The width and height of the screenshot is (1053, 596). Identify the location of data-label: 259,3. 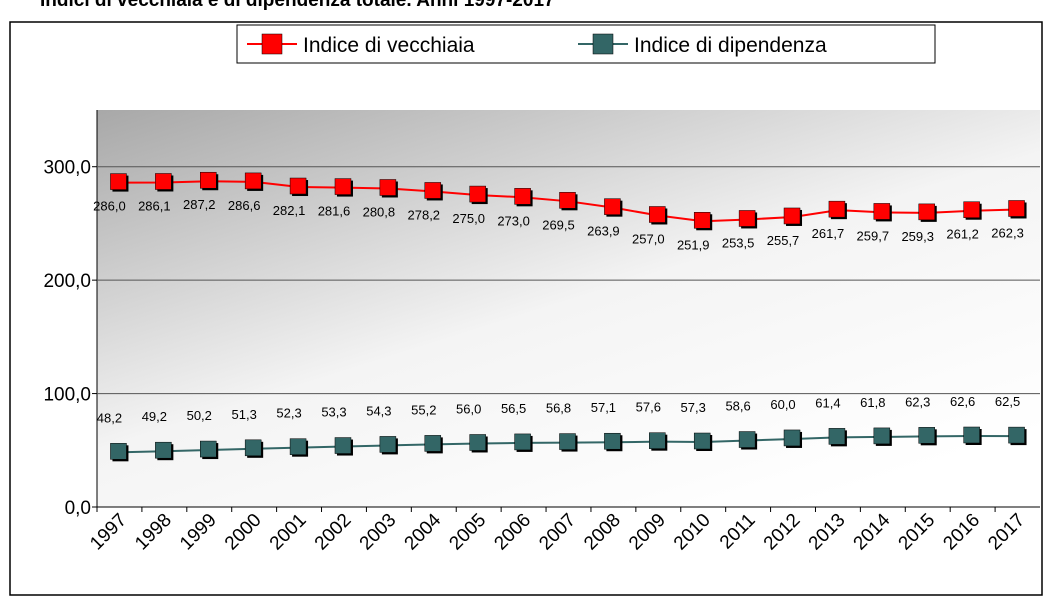
(917, 236).